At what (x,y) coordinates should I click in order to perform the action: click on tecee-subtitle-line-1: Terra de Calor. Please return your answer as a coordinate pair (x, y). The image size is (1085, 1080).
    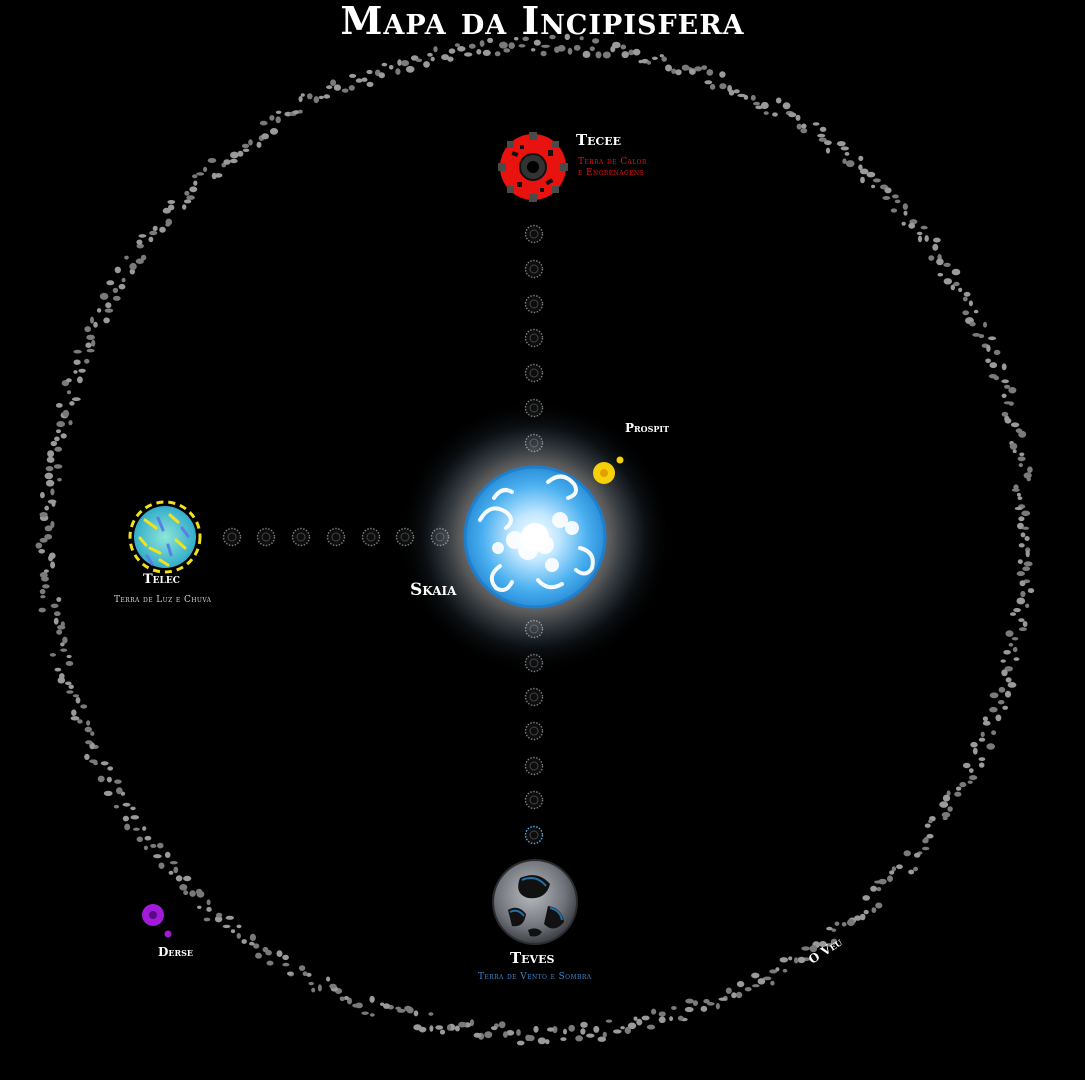
    Looking at the image, I should click on (612, 162).